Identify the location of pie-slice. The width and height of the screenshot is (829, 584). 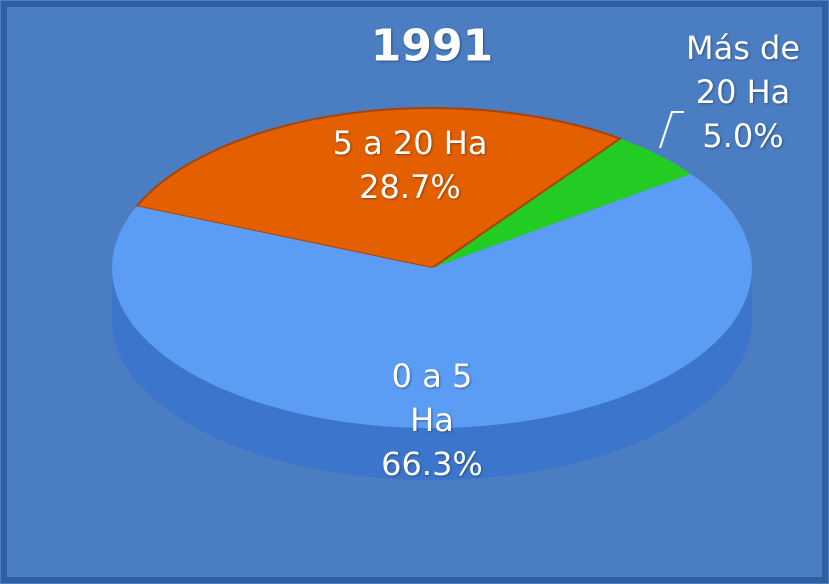
(561, 203).